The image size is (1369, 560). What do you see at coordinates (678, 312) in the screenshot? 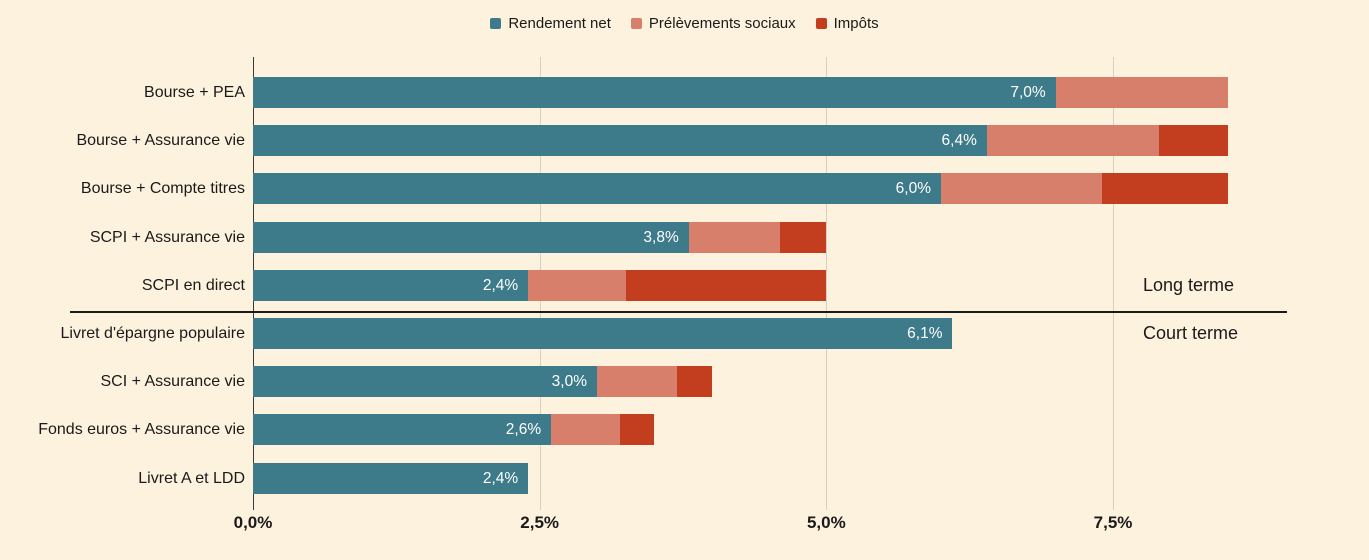
I see `term-divider-line` at bounding box center [678, 312].